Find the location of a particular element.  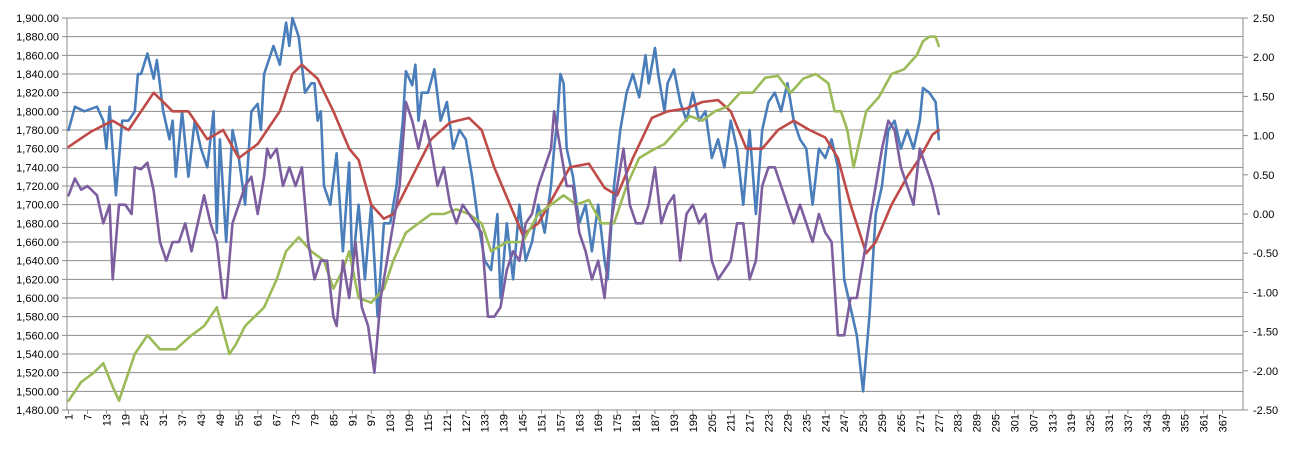

x-tick-label: 25 is located at coordinates (145, 420).